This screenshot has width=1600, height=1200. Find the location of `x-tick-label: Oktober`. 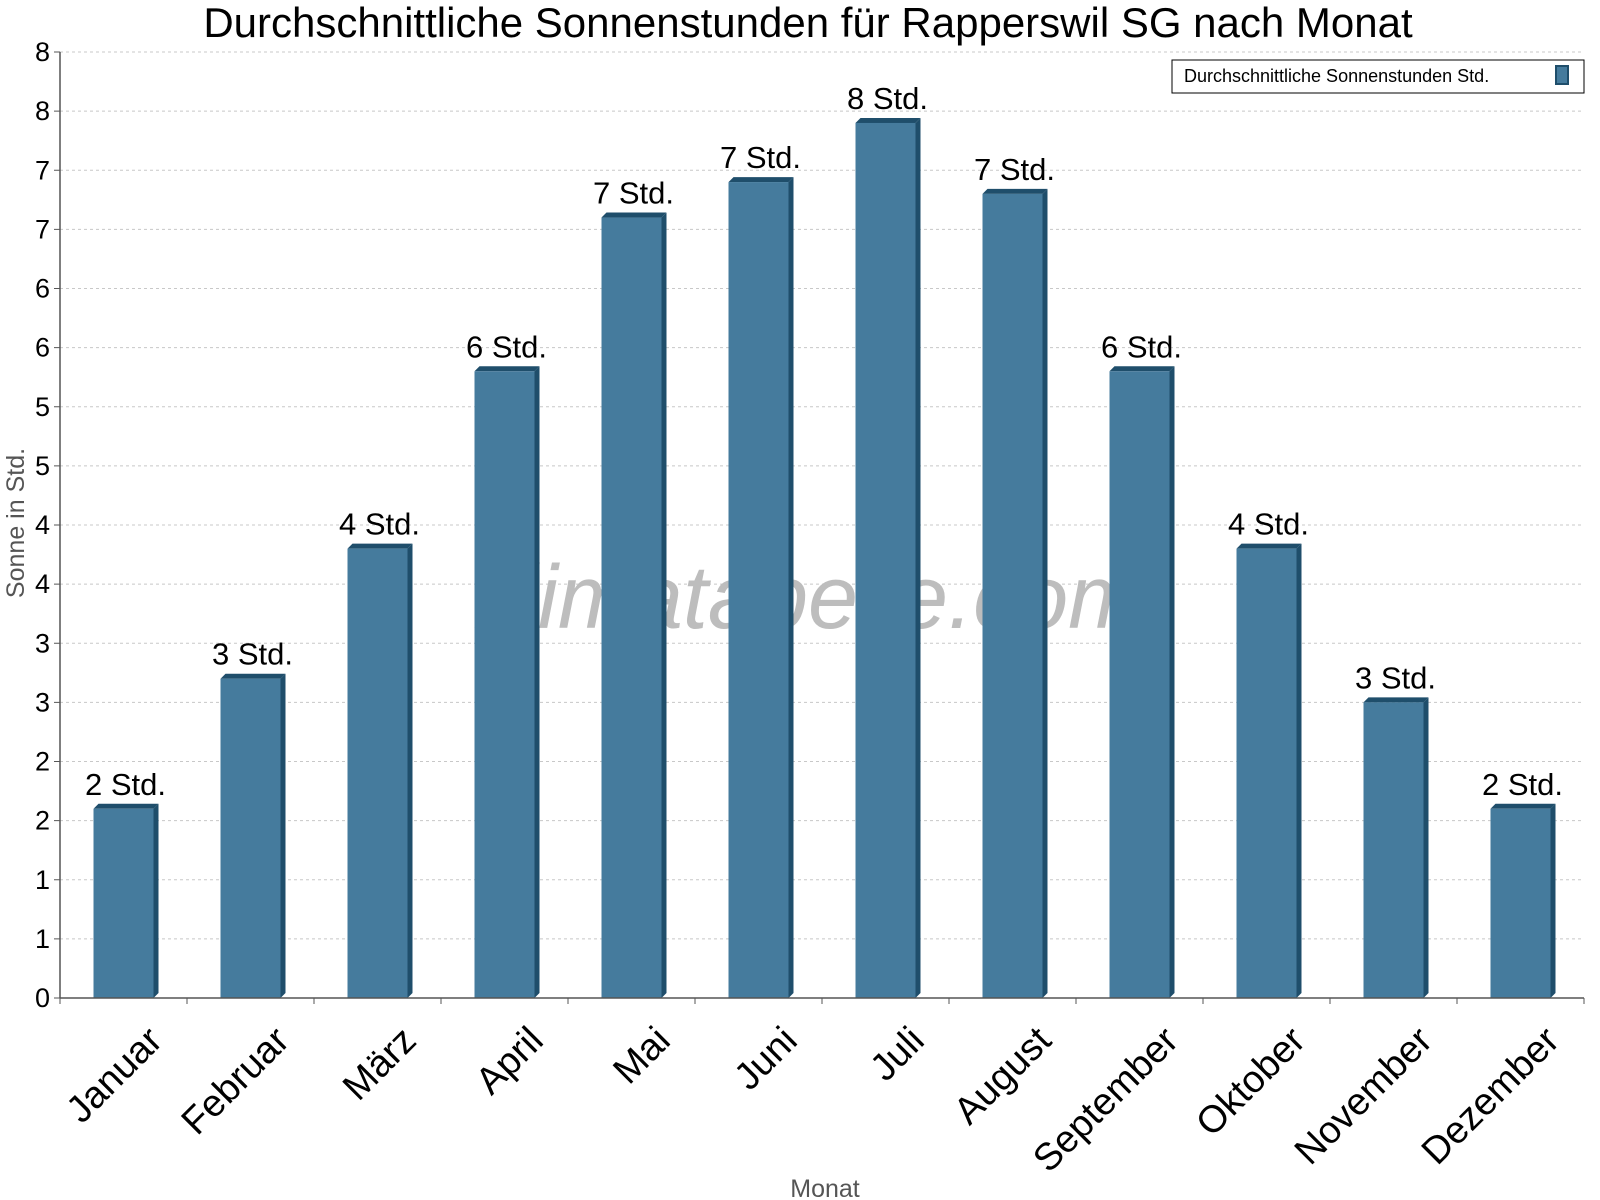

x-tick-label: Oktober is located at coordinates (1251, 1082).